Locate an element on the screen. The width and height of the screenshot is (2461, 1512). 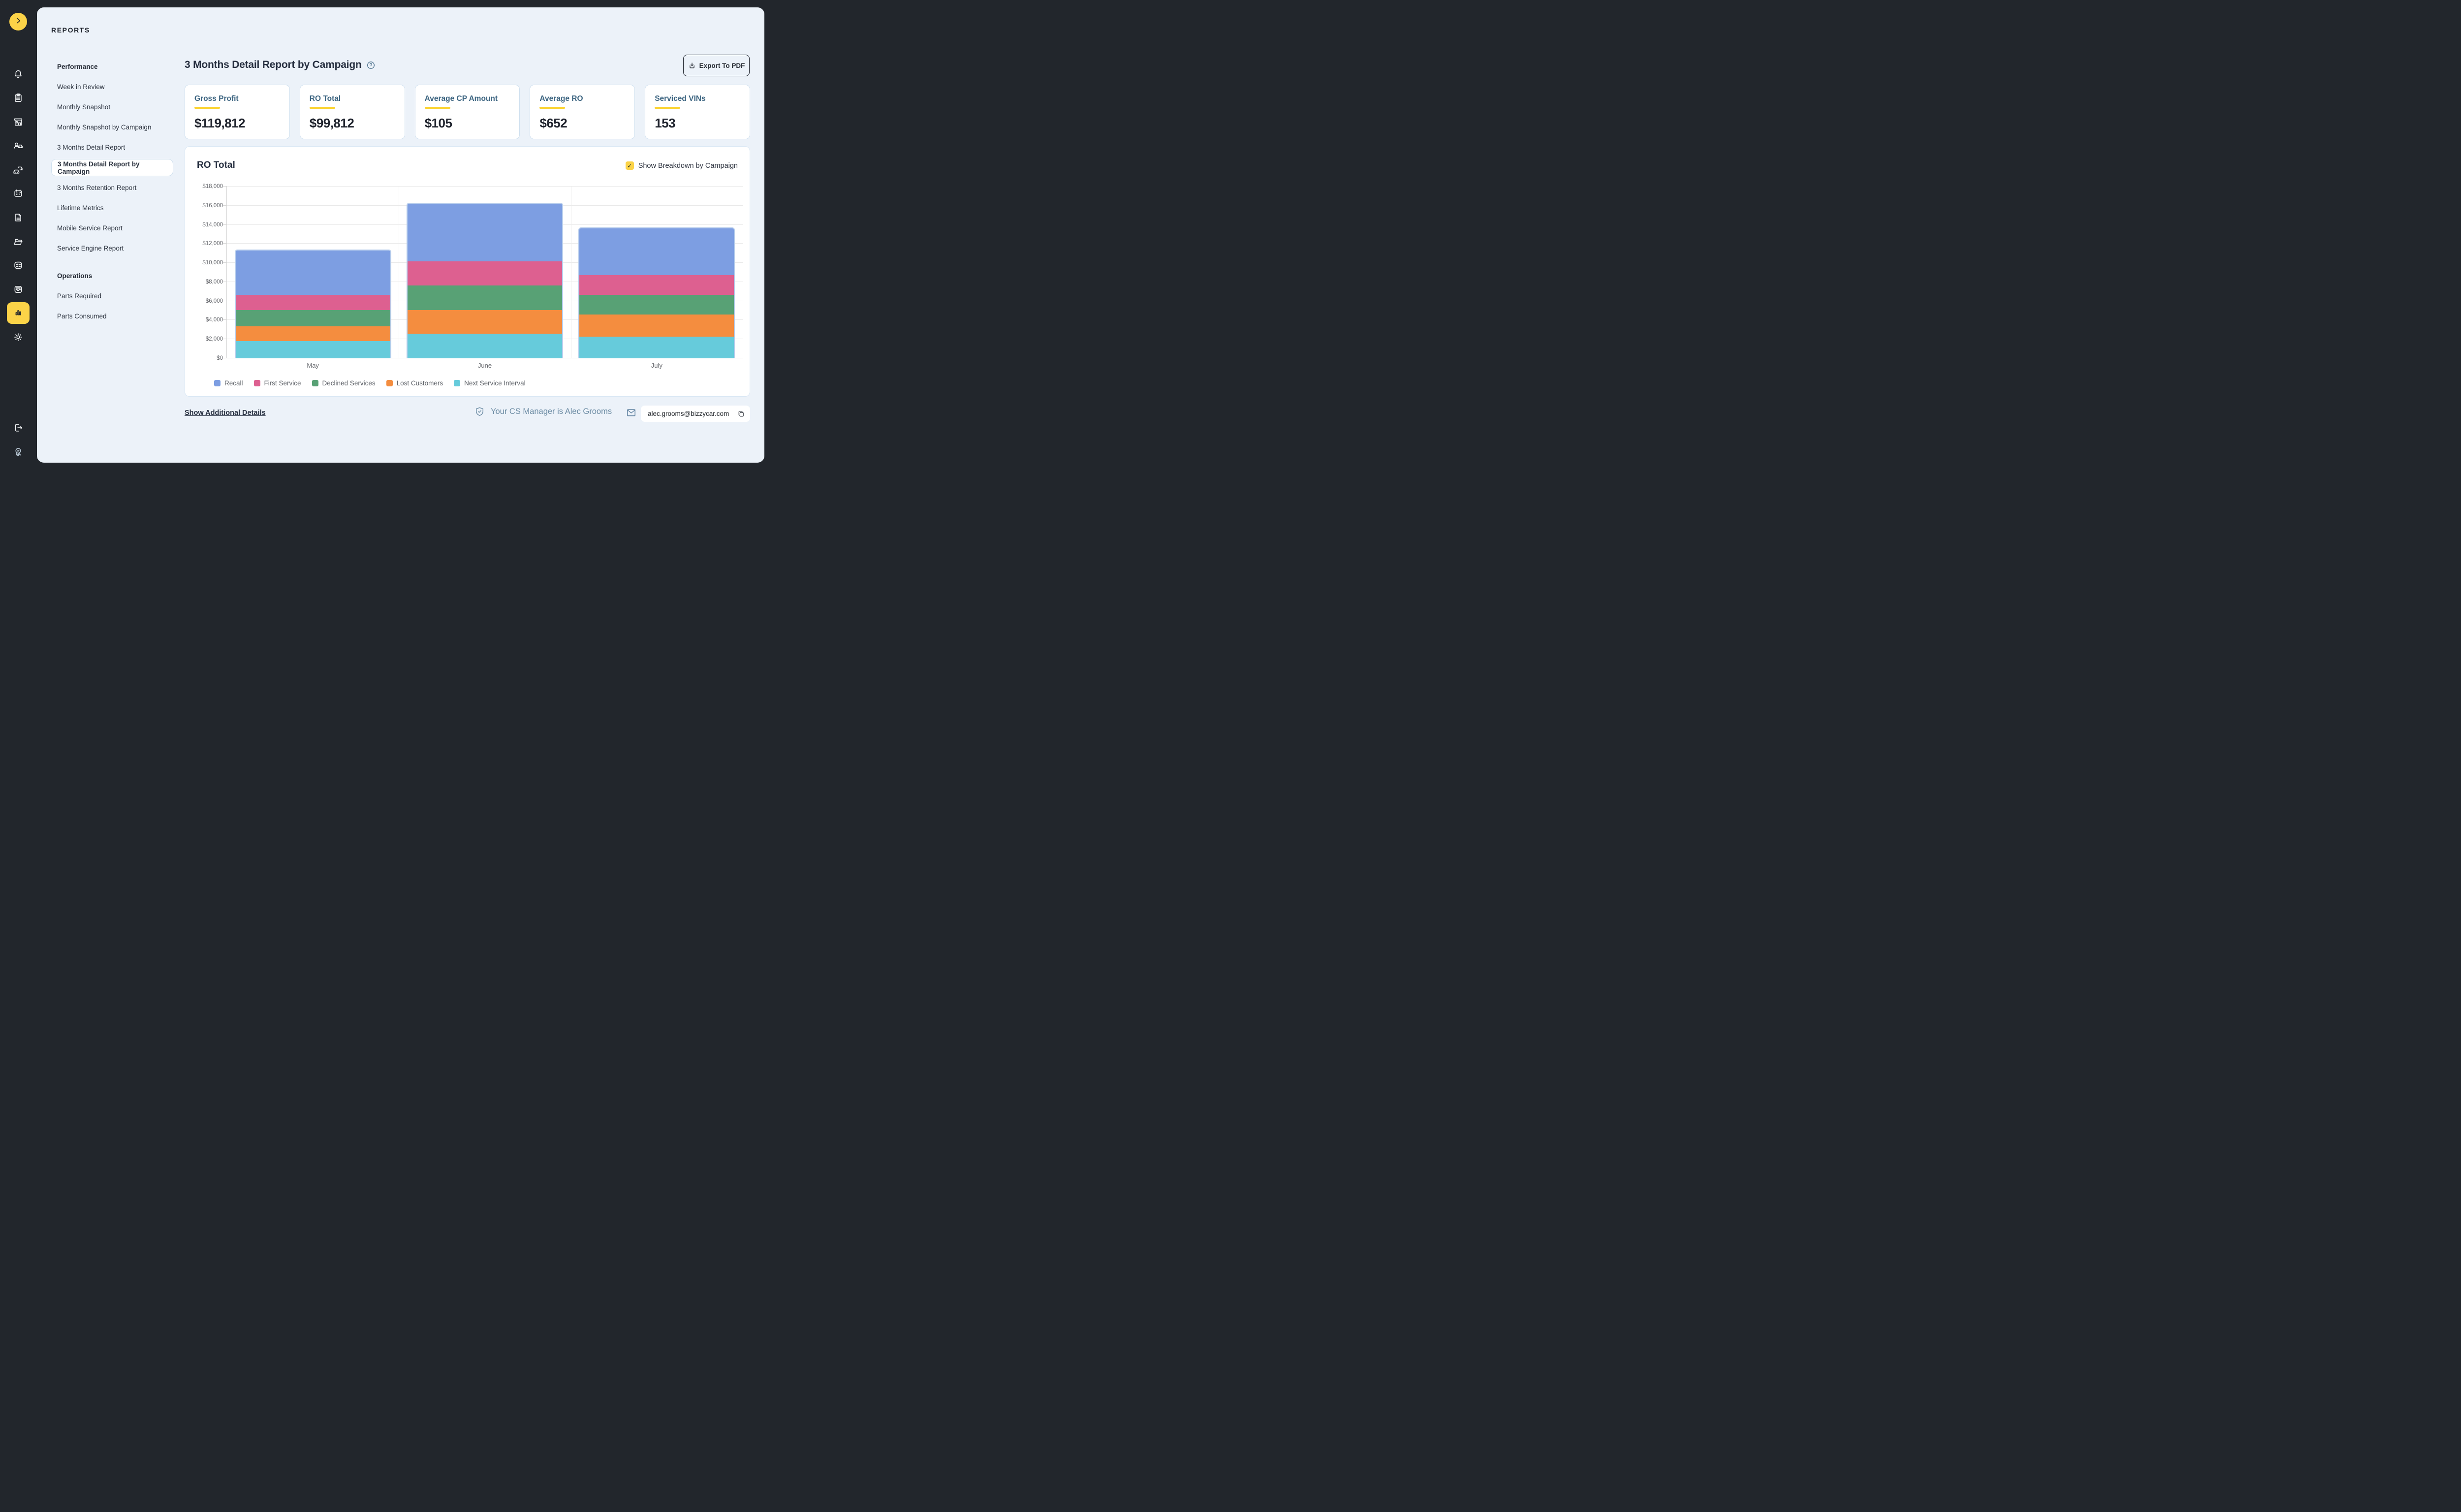
kpi-card: Serviced VINs 153 is located at coordinates (697, 112).